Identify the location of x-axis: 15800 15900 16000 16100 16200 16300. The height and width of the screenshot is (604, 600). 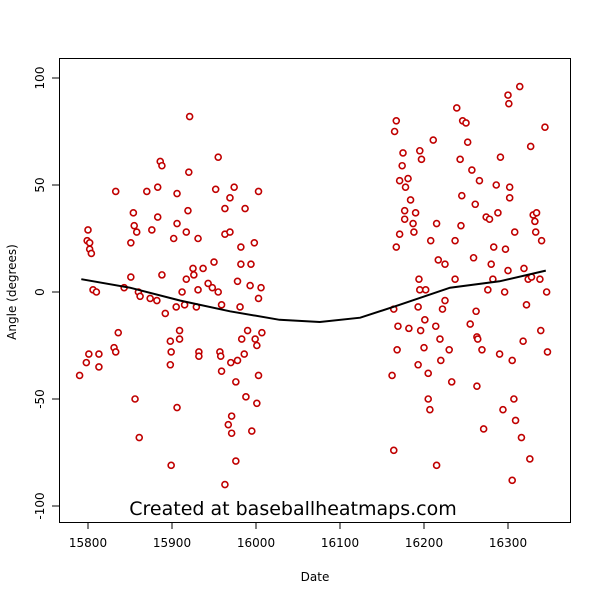
(298, 536).